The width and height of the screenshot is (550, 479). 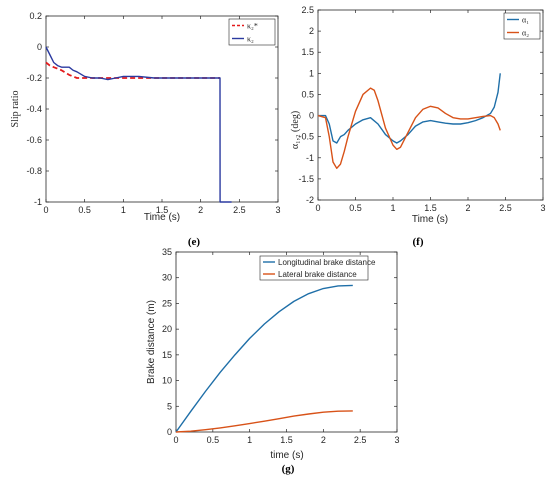 What do you see at coordinates (167, 355) in the screenshot?
I see `y-tick-label: 15` at bounding box center [167, 355].